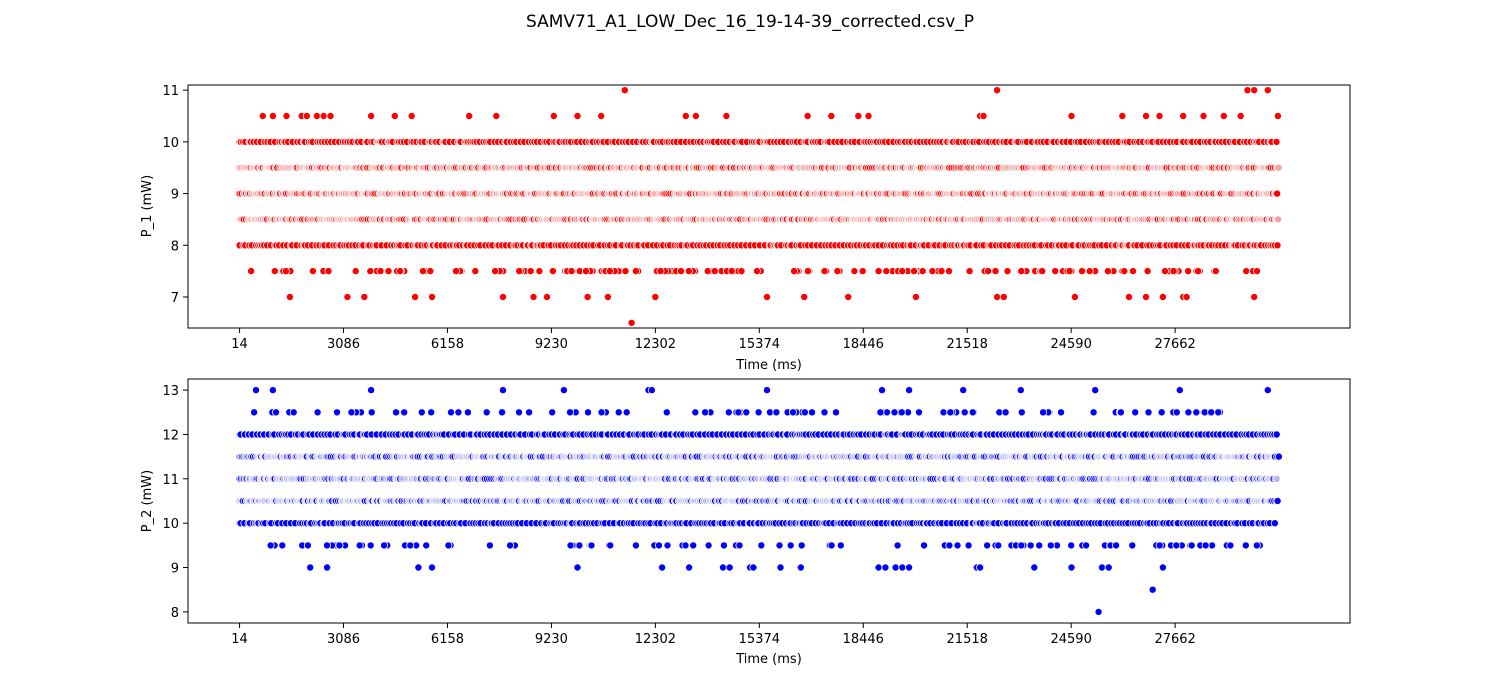  What do you see at coordinates (759, 344) in the screenshot?
I see `x-tick-label: 15374` at bounding box center [759, 344].